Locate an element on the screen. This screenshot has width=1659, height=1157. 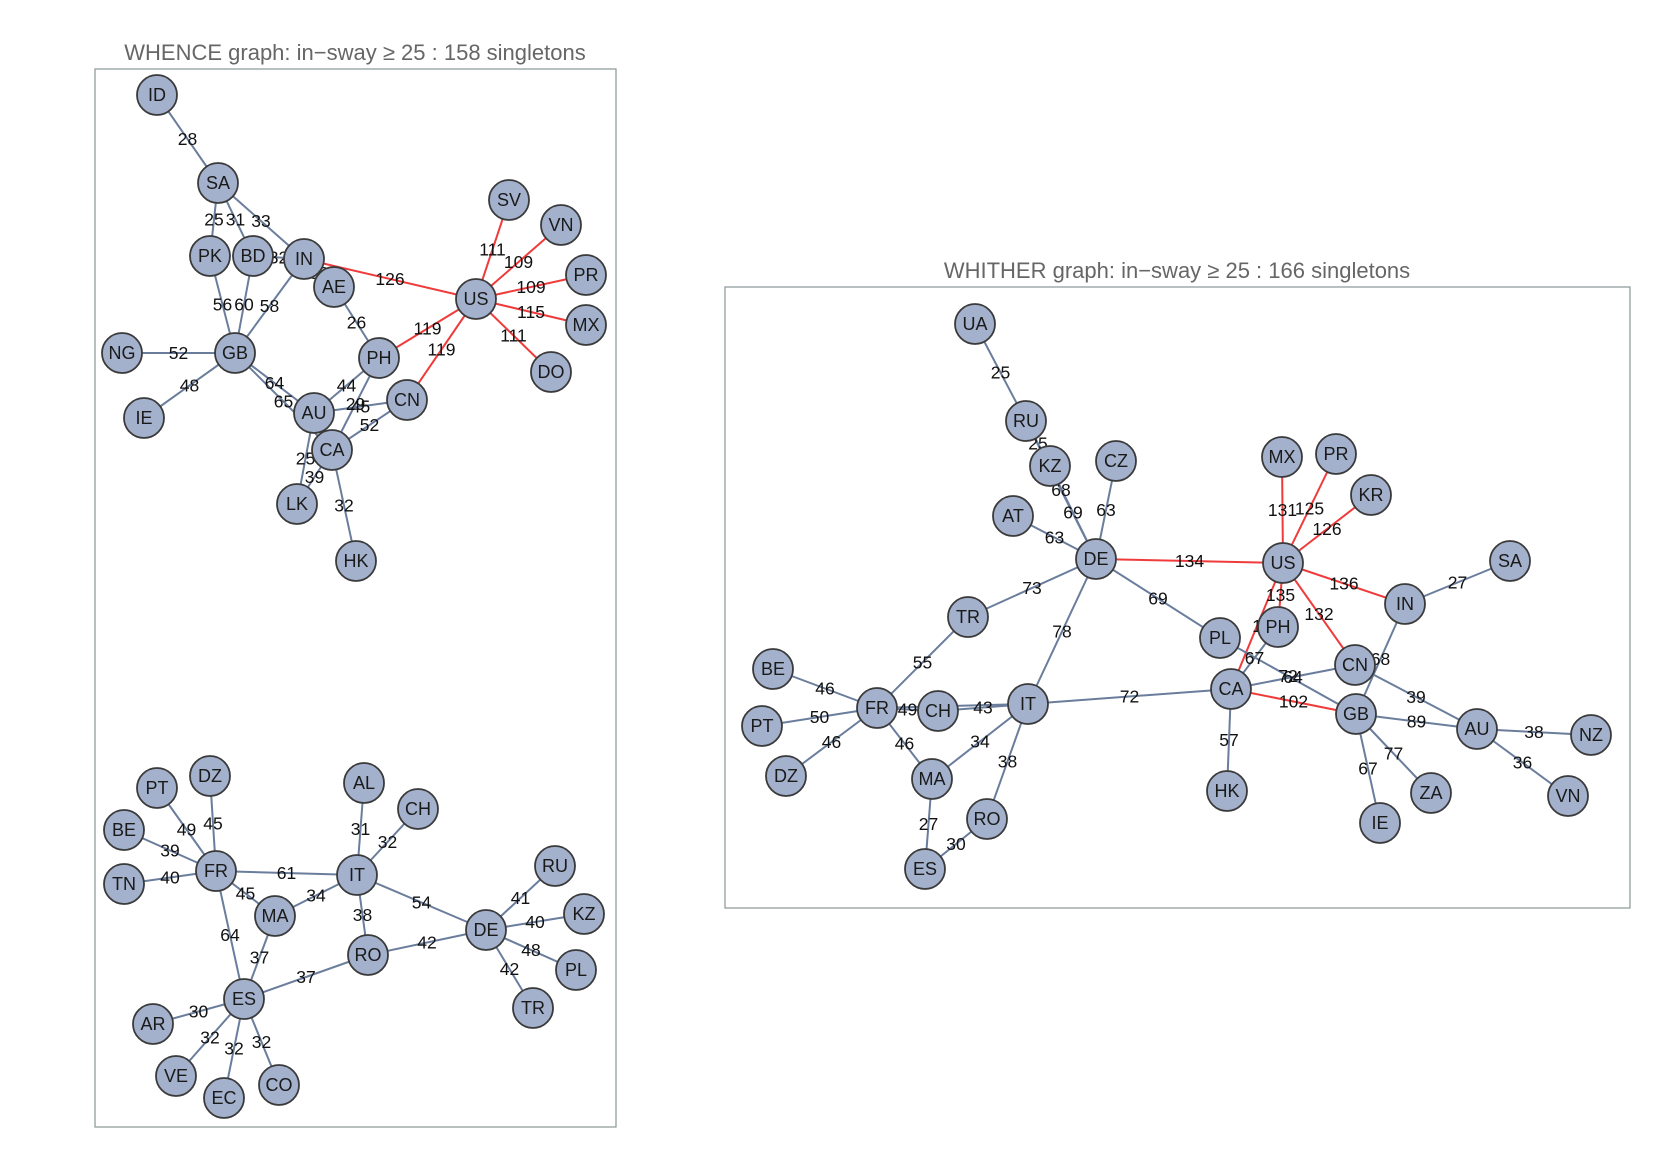
node-us: US is located at coordinates (476, 299).